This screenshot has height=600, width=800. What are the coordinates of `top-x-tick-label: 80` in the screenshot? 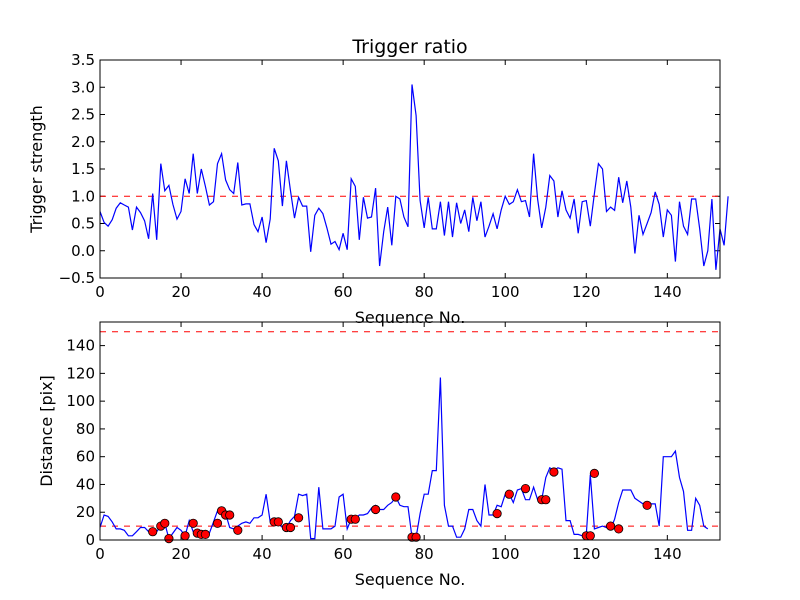 It's located at (424, 292).